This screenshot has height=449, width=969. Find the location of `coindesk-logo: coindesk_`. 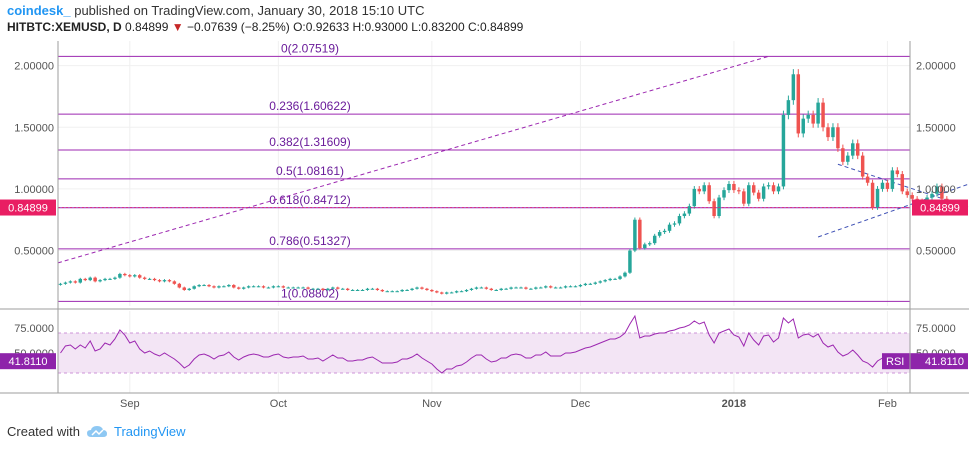

coindesk-logo: coindesk_ is located at coordinates (39, 10).